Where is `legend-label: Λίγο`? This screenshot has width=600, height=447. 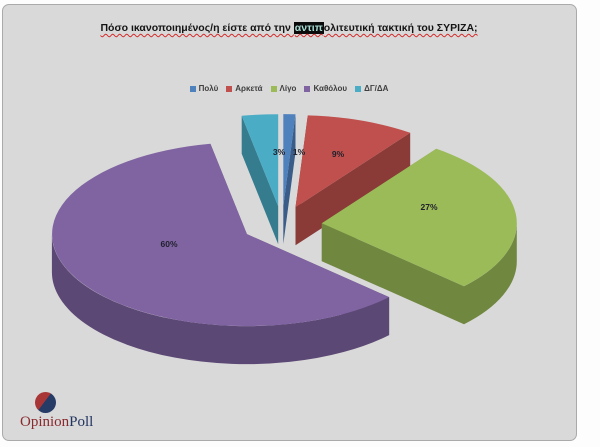 legend-label: Λίγο is located at coordinates (288, 88).